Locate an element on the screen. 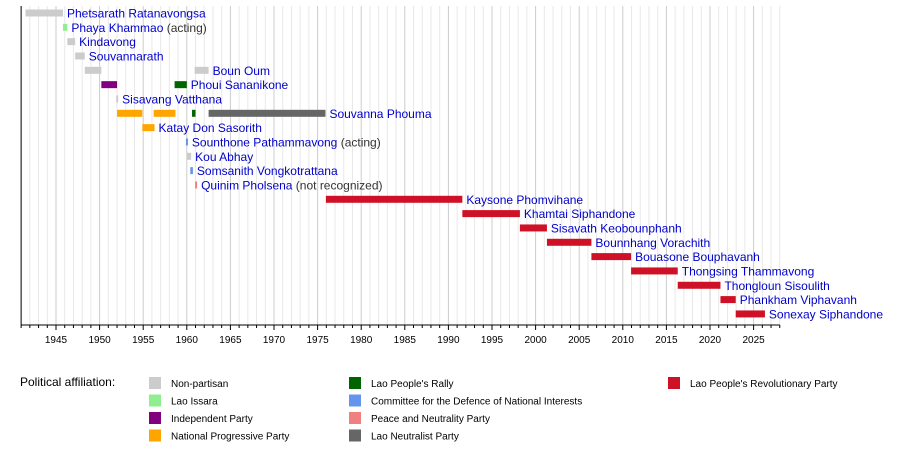 The width and height of the screenshot is (900, 450). timeline-row: Kou Abhay is located at coordinates (219, 157).